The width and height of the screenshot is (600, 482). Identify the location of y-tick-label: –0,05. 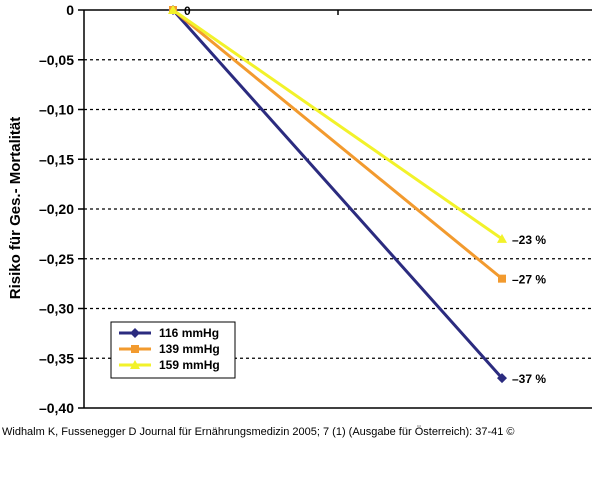
(56, 60).